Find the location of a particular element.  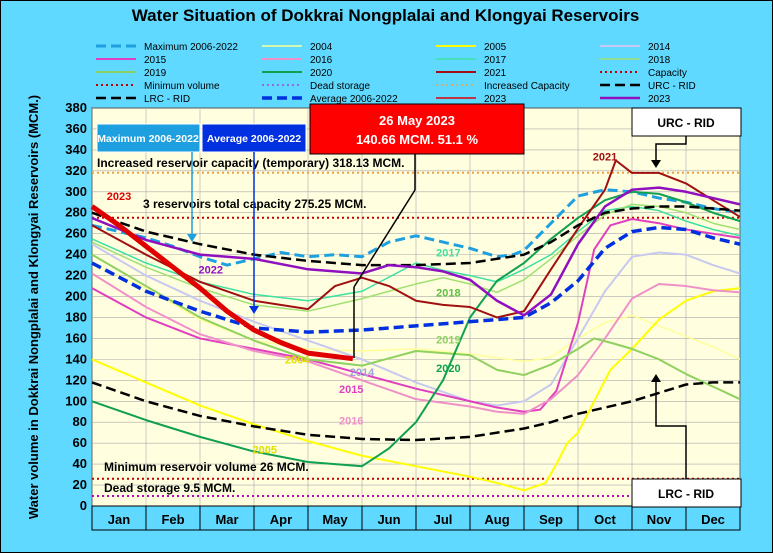

avg-label-box is located at coordinates (254, 138).